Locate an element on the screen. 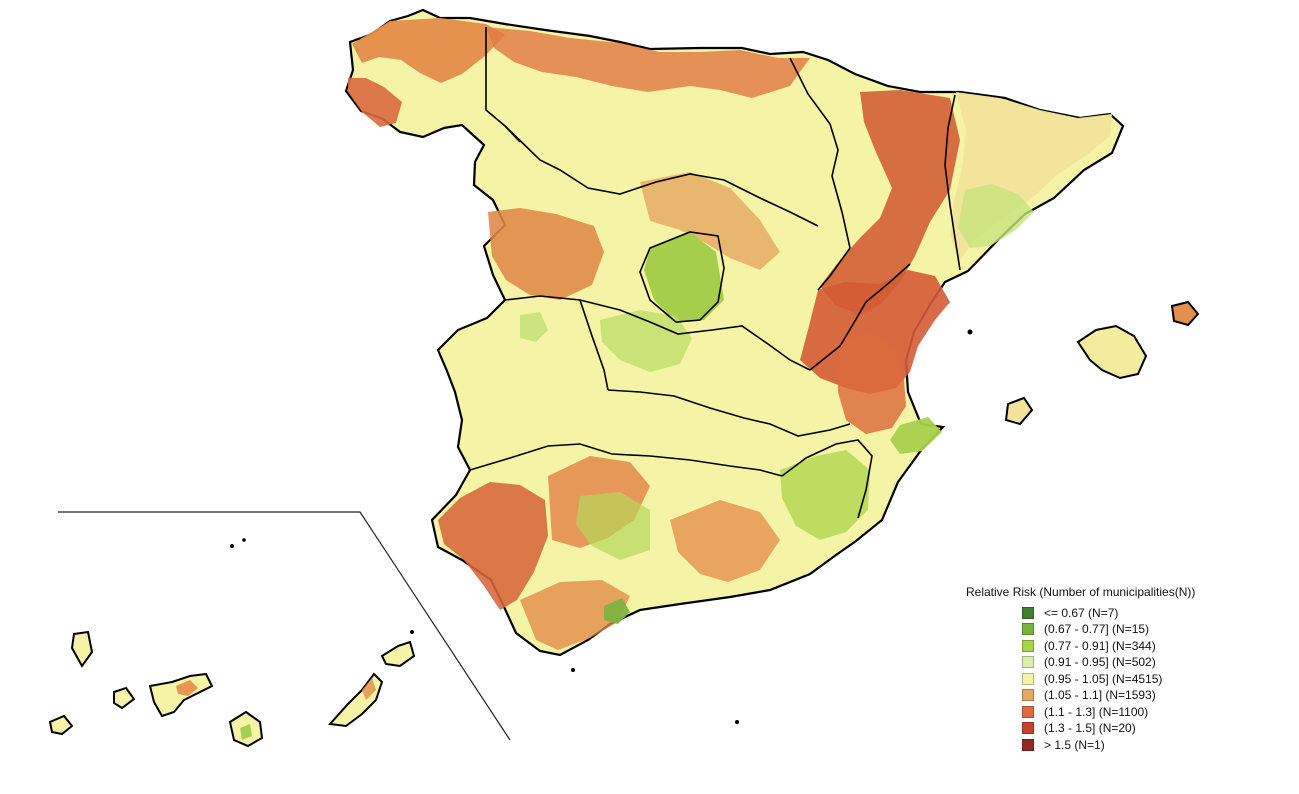  risk-valencia-coast is located at coordinates (872, 383).